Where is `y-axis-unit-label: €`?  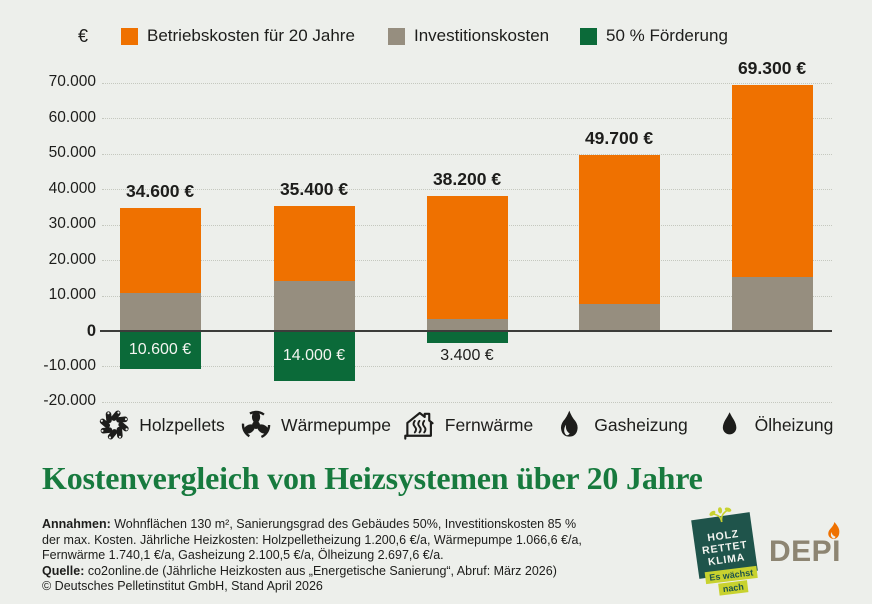 y-axis-unit-label: € is located at coordinates (83, 36).